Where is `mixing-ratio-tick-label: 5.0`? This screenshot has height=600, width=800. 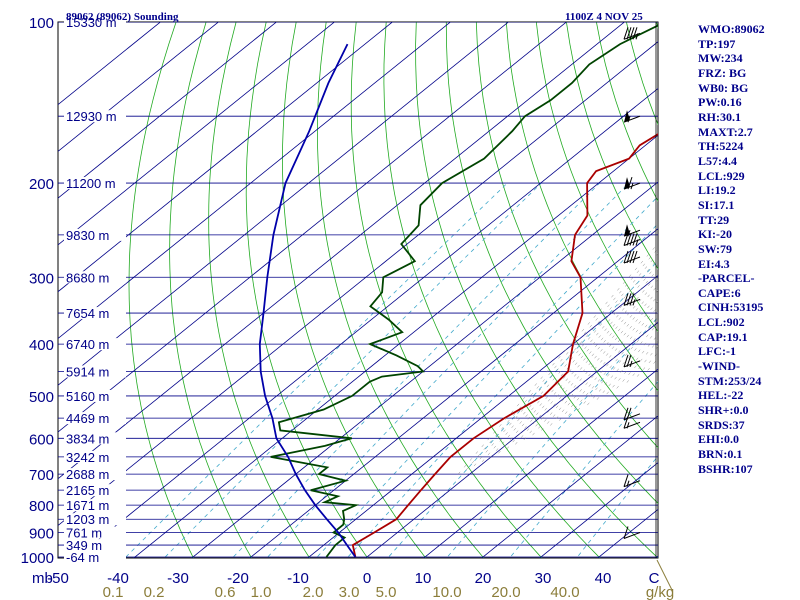
mixing-ratio-tick-label: 5.0 is located at coordinates (386, 592).